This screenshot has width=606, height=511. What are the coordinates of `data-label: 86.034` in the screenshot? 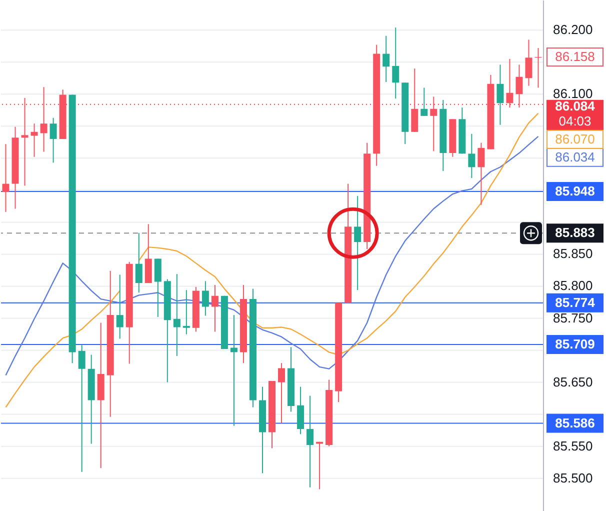 It's located at (575, 156).